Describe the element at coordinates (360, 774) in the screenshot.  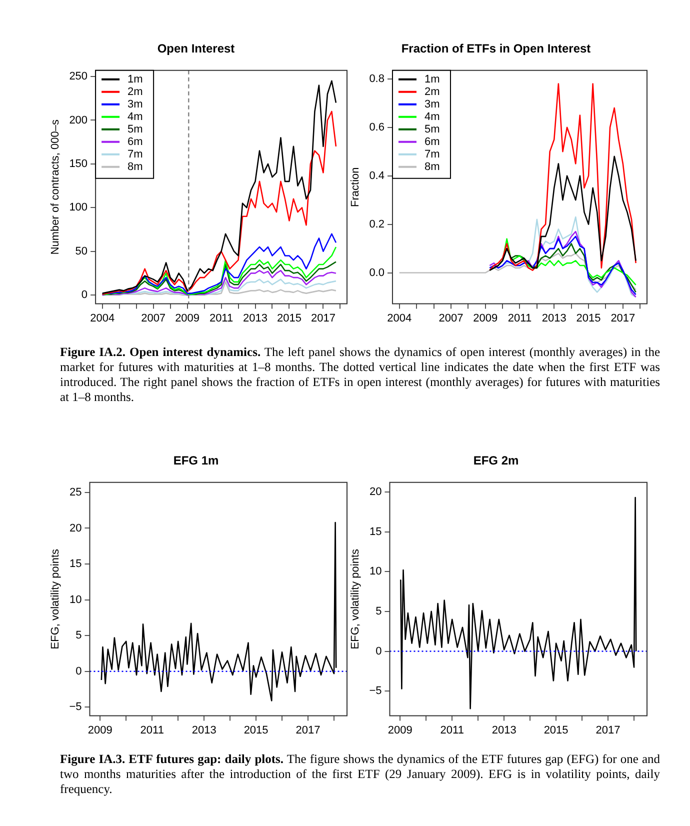
I see `text: Figure IA.3. ETF futures gap: daily plots. The figure shows the dynamics of the ETF futures gap (EFG) for one and two months maturities after the introduction of the first ETF (29 January 2009). EFG is in volatility points, daily frequency.` at that location.